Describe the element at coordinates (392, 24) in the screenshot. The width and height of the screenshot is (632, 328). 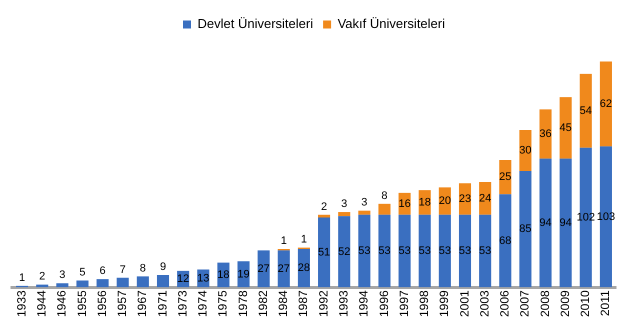
I see `legend-label: Vakıf Üniversiteleri` at that location.